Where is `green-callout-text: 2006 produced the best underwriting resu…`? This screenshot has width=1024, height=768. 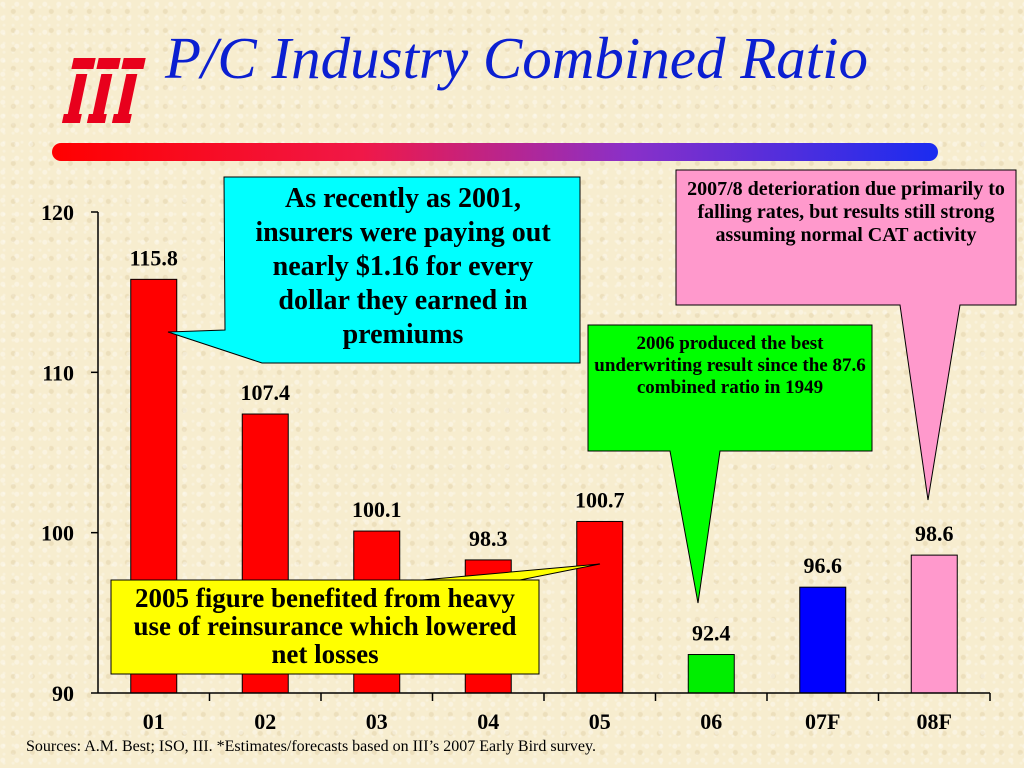 green-callout-text: 2006 produced the best underwriting resu… is located at coordinates (730, 365).